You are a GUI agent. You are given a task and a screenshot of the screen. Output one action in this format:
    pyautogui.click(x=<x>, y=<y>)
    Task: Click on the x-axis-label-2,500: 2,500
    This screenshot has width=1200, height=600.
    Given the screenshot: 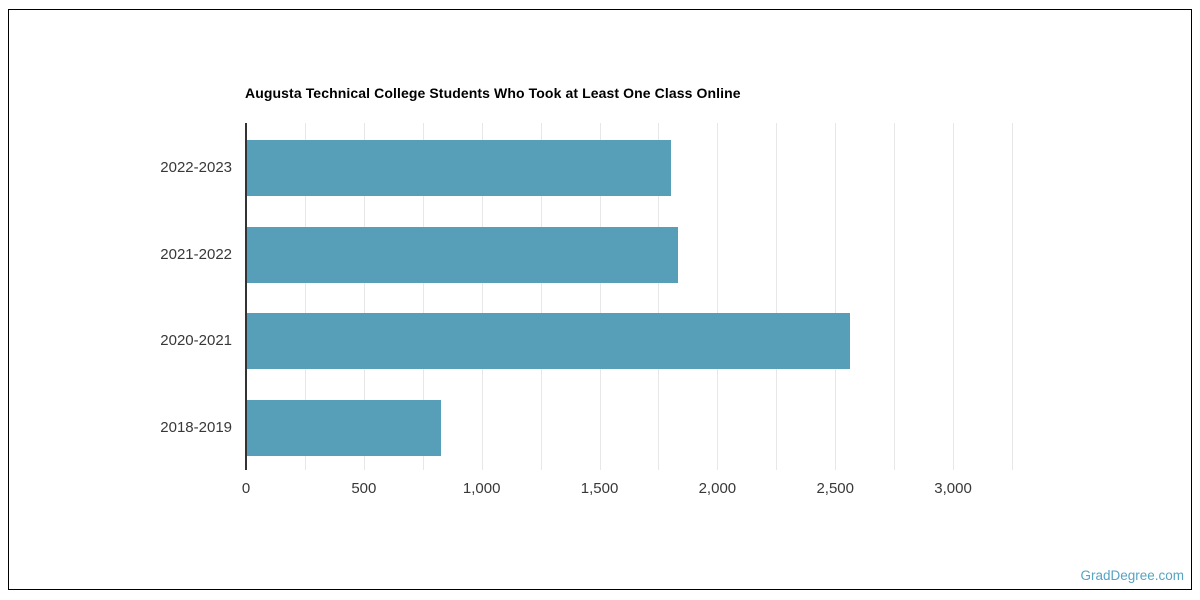 What is the action you would take?
    pyautogui.click(x=835, y=488)
    